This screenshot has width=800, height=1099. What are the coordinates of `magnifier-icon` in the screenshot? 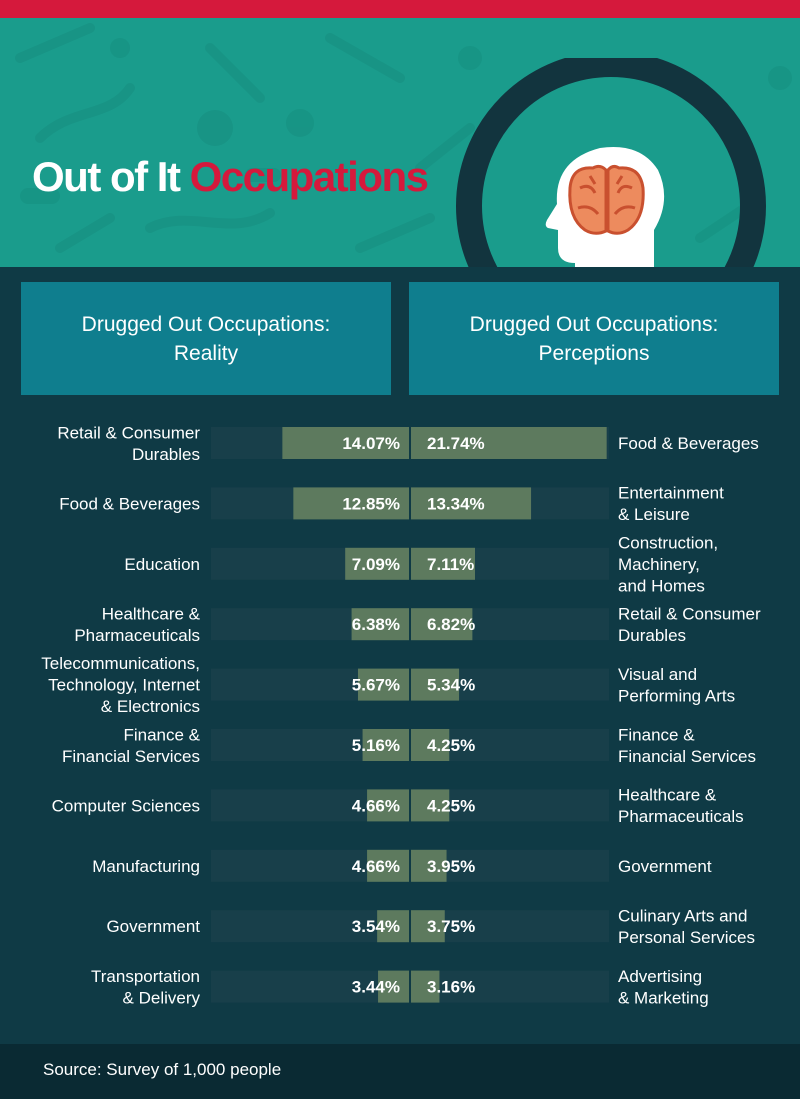 It's located at (611, 162).